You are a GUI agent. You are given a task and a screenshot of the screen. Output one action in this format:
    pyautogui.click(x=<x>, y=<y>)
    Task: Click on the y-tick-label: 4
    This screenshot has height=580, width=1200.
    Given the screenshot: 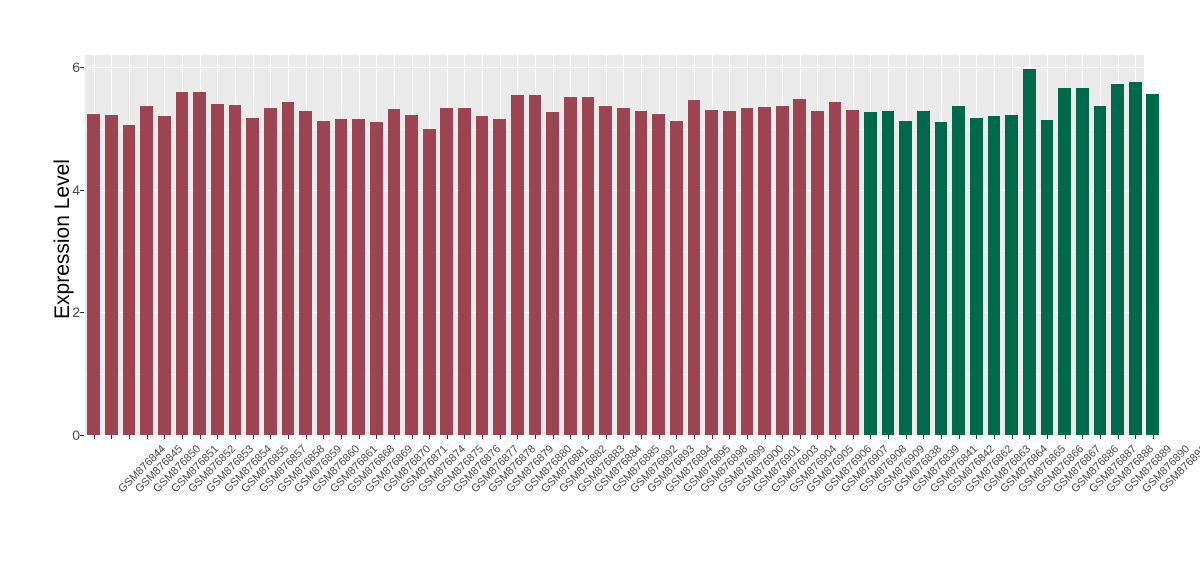 What is the action you would take?
    pyautogui.click(x=76, y=189)
    